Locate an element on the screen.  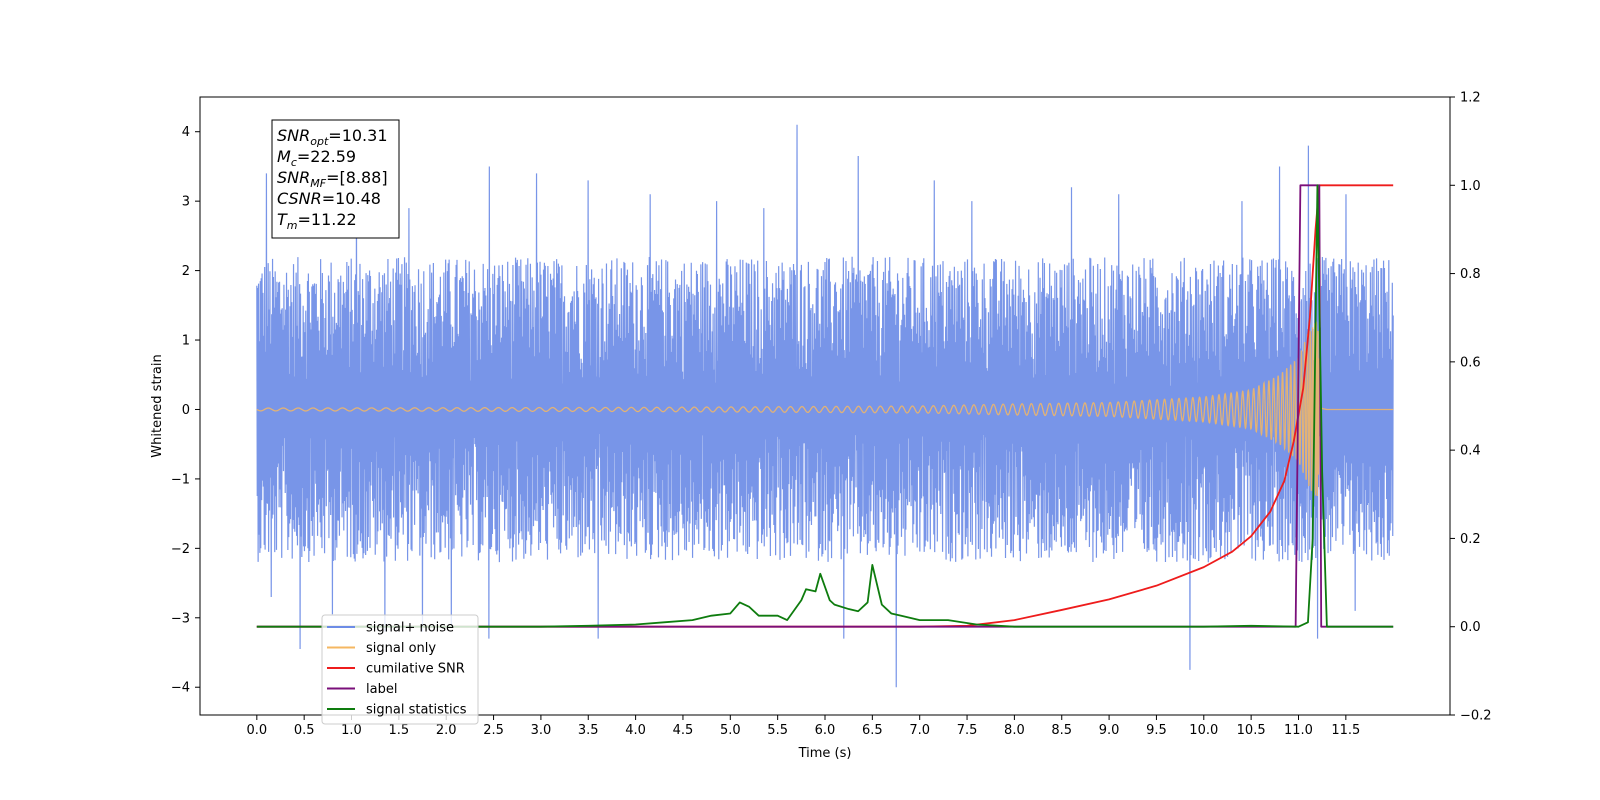
y2-tick-label: 1.0 is located at coordinates (1470, 186).